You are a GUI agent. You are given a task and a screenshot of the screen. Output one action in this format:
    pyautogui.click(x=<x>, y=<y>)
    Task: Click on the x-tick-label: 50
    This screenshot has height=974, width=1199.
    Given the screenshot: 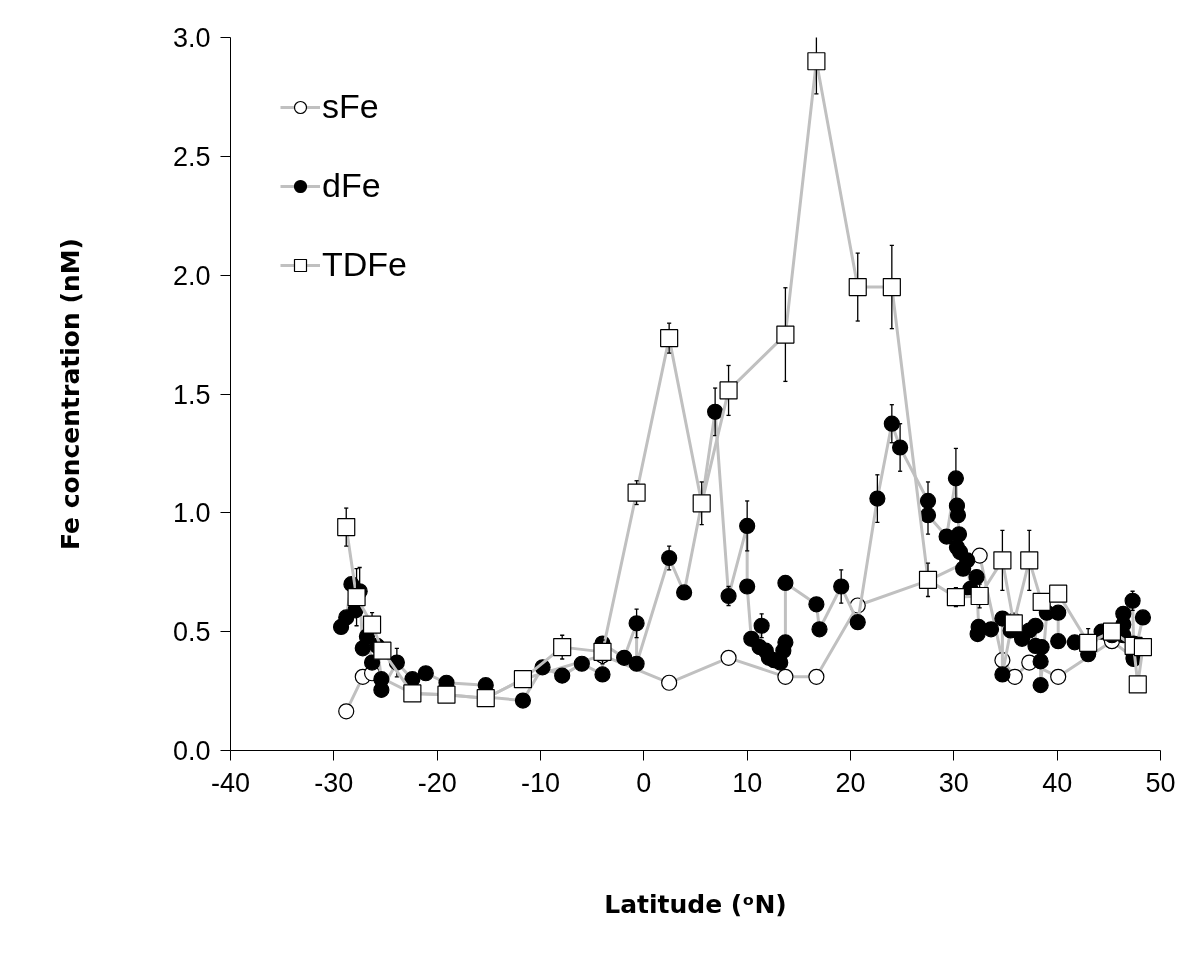 What is the action you would take?
    pyautogui.click(x=1160, y=782)
    